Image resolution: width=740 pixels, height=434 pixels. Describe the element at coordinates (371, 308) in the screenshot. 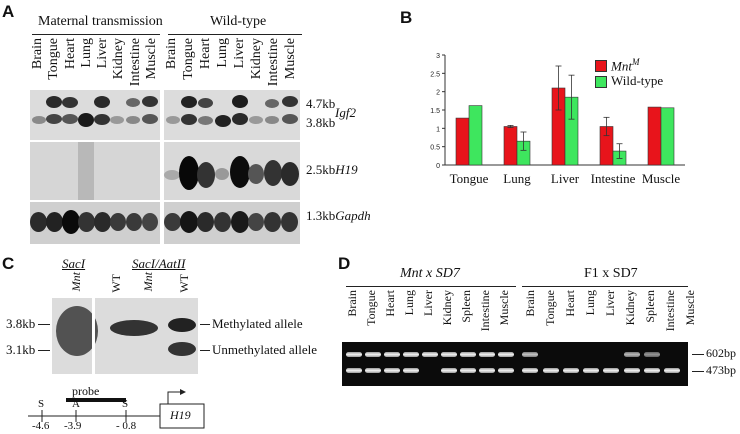

I see `lane-d-mnt-tongue: Tongue` at that location.